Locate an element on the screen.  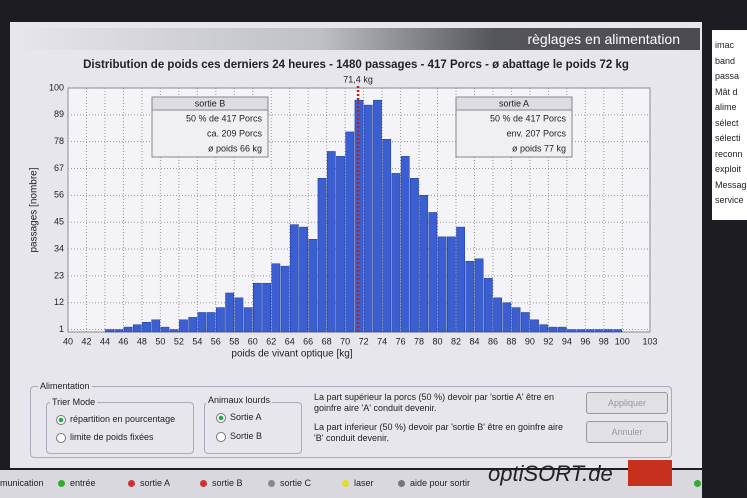
group-title: Alimentation is located at coordinates (65, 386).